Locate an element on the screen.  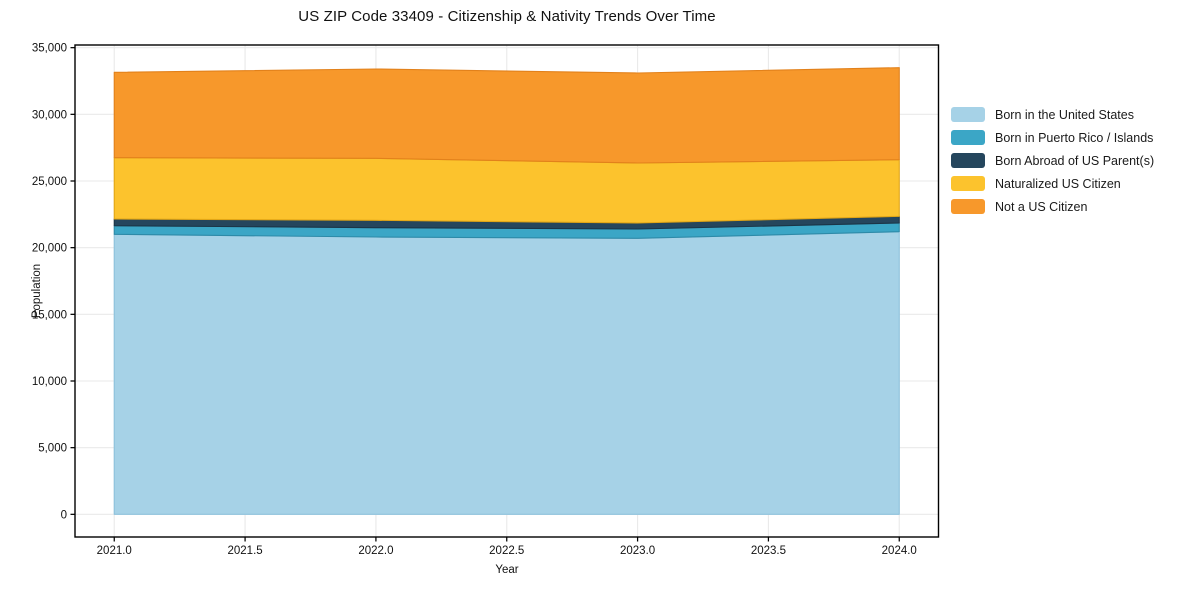
legend-item: Not a US Citizen is located at coordinates (1052, 206).